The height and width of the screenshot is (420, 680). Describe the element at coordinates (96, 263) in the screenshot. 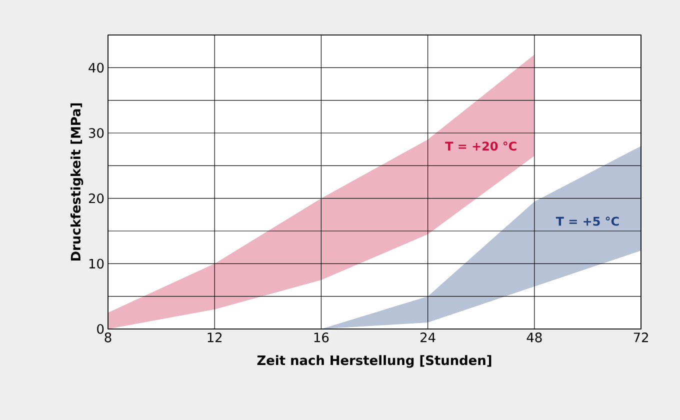

I see `y-tick-label: 10` at that location.